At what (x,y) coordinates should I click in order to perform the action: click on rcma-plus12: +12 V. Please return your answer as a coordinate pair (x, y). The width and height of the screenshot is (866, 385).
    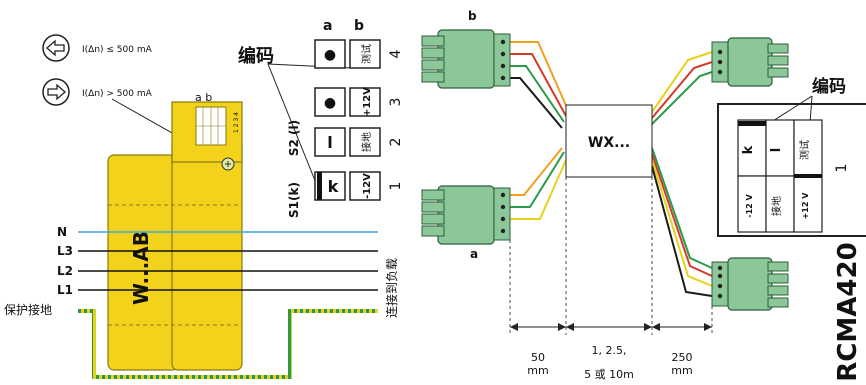
    Looking at the image, I should click on (805, 206).